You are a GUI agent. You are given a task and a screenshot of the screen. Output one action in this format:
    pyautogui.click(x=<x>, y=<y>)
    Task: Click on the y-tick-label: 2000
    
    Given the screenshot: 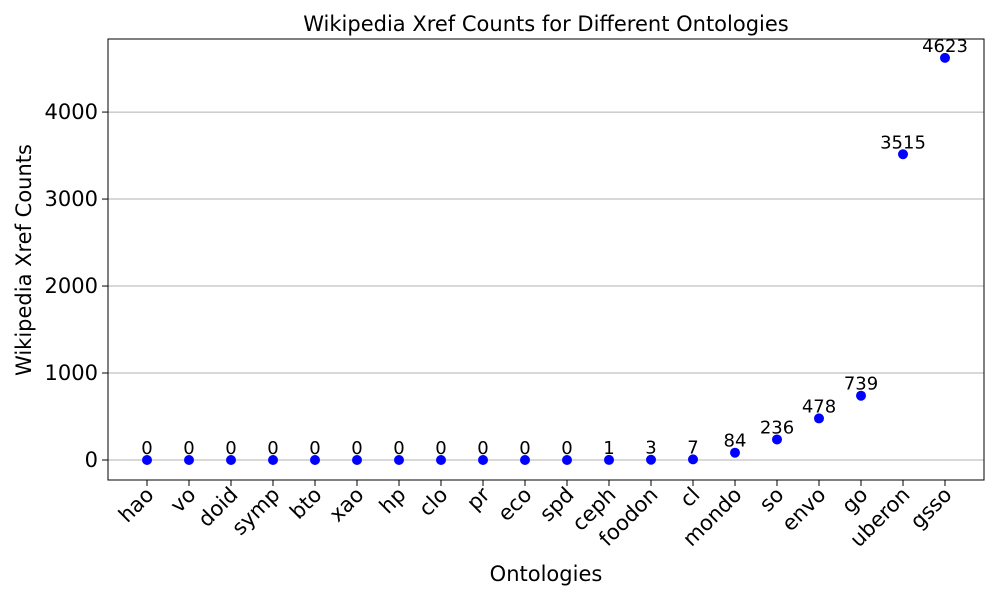 What is the action you would take?
    pyautogui.click(x=71, y=286)
    